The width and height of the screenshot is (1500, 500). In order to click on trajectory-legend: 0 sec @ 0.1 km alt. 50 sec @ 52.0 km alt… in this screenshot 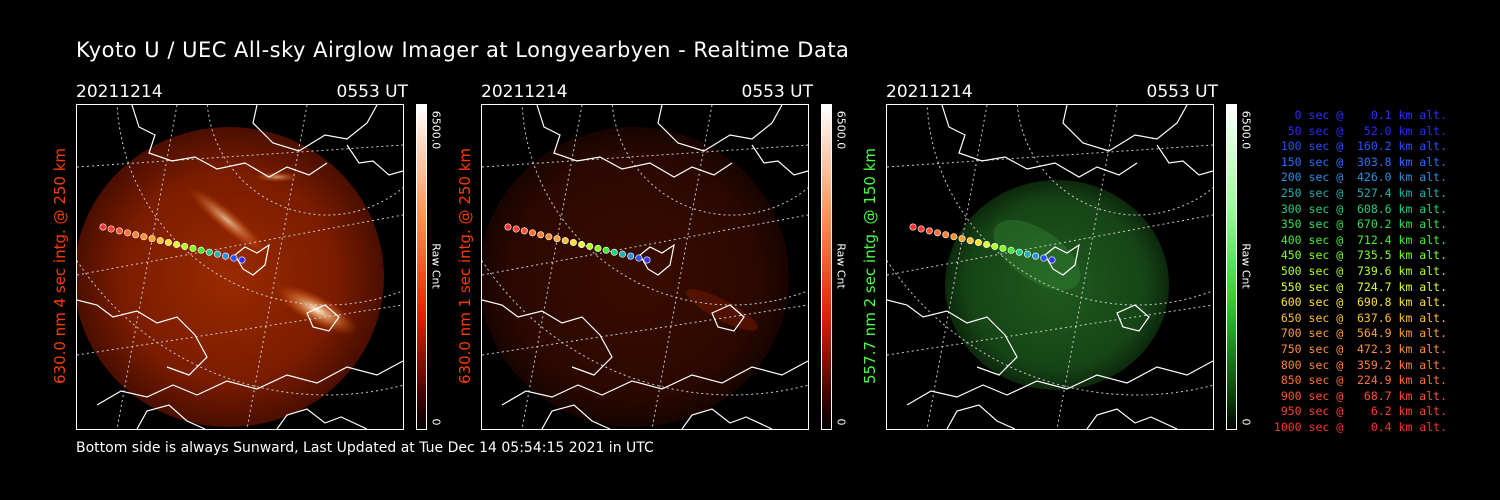, I will do `click(1354, 271)`.